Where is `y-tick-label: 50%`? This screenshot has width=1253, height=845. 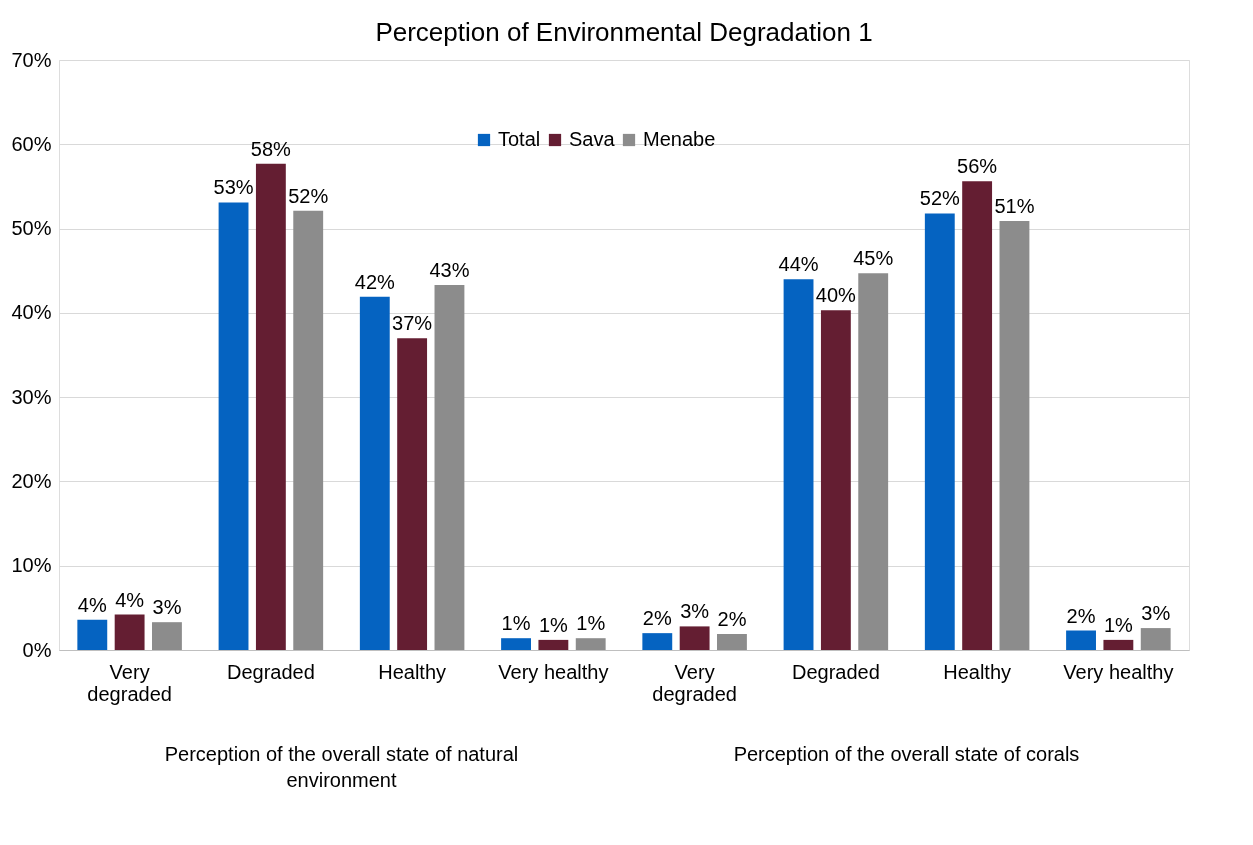 y-tick-label: 50% is located at coordinates (31, 228).